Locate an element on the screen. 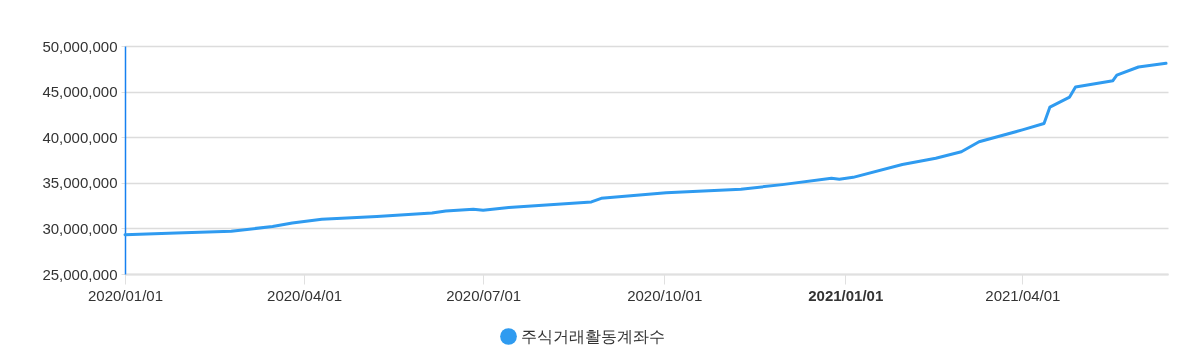 This screenshot has height=362, width=1200. y-tick-label: 30,000,000 is located at coordinates (80, 228).